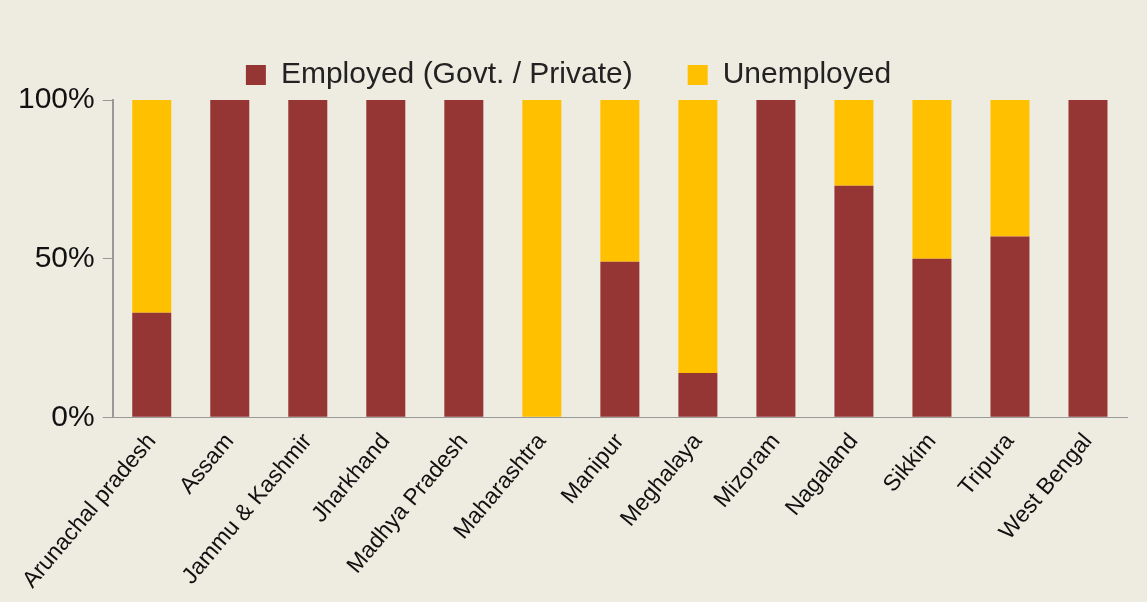 The height and width of the screenshot is (602, 1147). I want to click on legend-label: Unemployed, so click(807, 73).